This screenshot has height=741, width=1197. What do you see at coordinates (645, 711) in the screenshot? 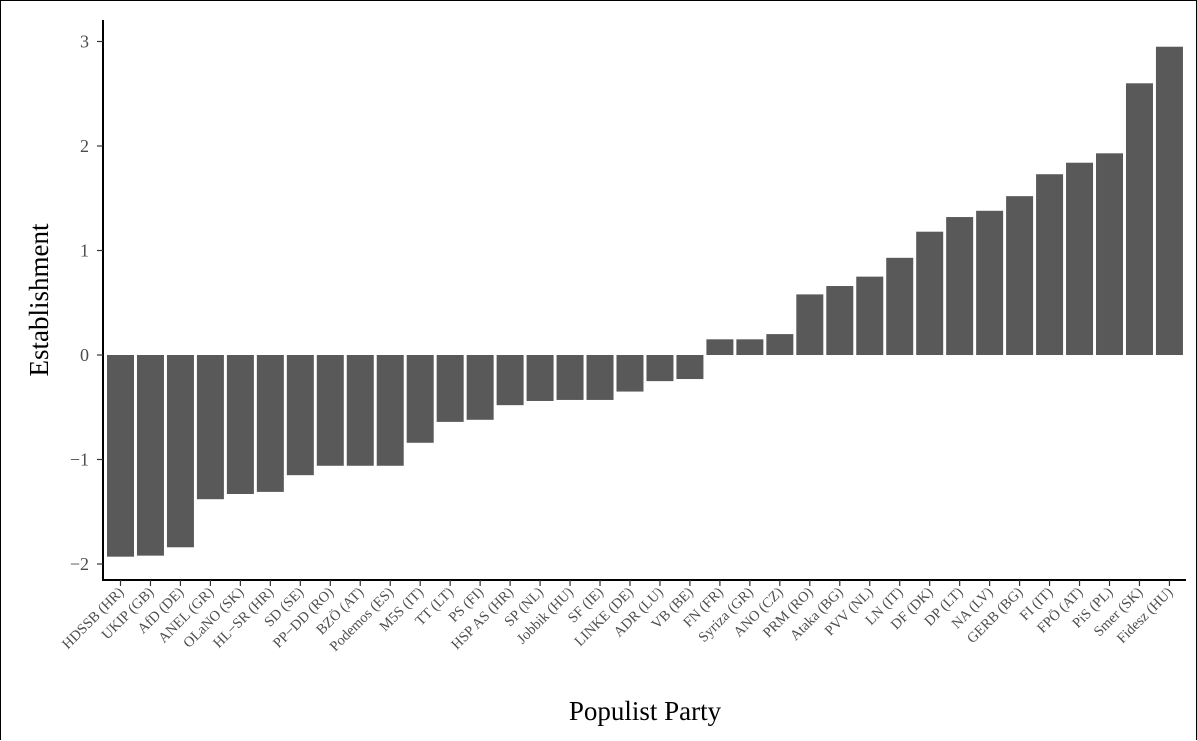
I see `x-axis-title: Populist Party` at bounding box center [645, 711].